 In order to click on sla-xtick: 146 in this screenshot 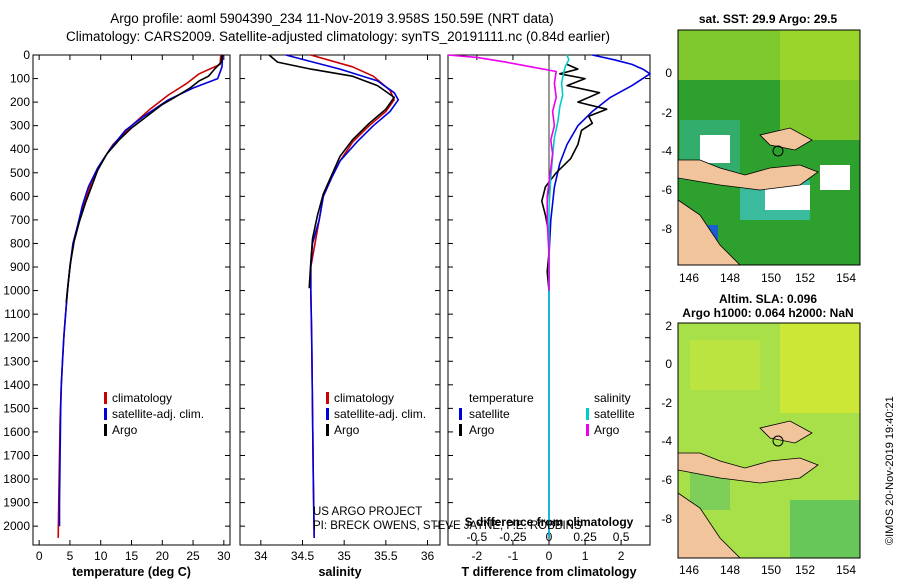, I will do `click(689, 570)`.